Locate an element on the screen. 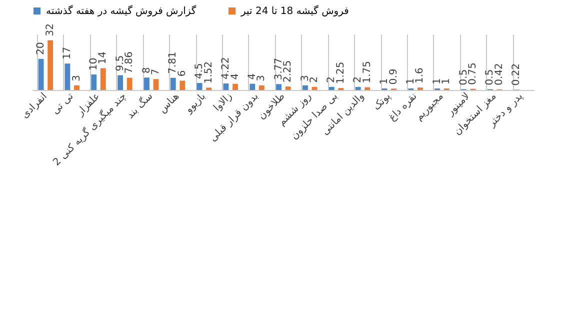  data-label: 14 is located at coordinates (103, 57).